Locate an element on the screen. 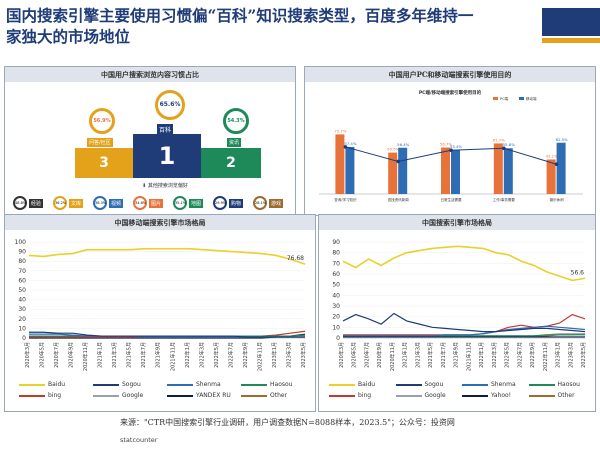 Image resolution: width=600 pixels, height=450 pixels. legend-item: Yahoo! is located at coordinates (486, 395).